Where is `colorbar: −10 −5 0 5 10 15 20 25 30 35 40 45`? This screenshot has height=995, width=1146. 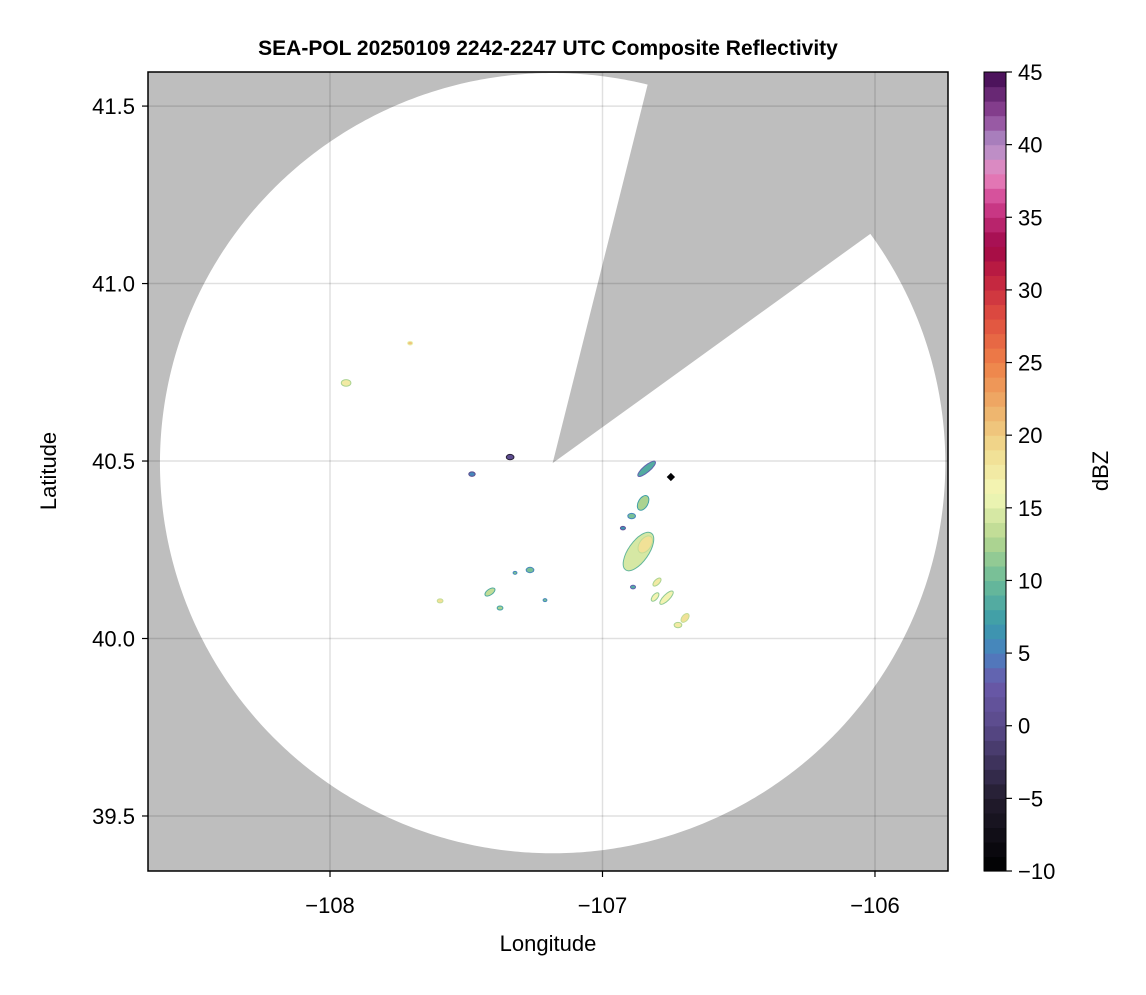
colorbar: −10 −5 0 5 10 15 20 25 30 35 40 45 is located at coordinates (1019, 472).